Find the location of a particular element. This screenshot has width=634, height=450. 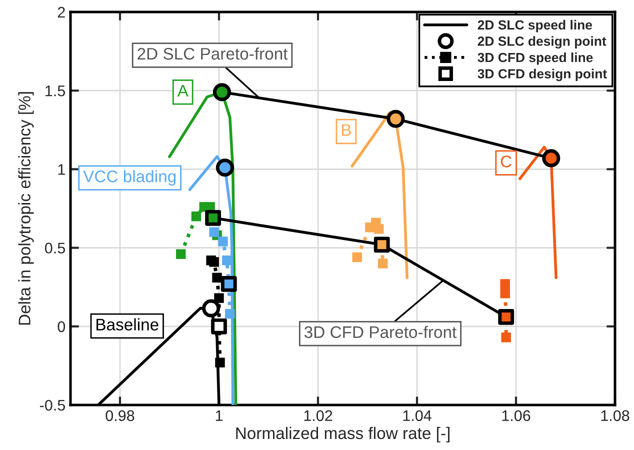

y-tick-label: 2 is located at coordinates (61, 12).